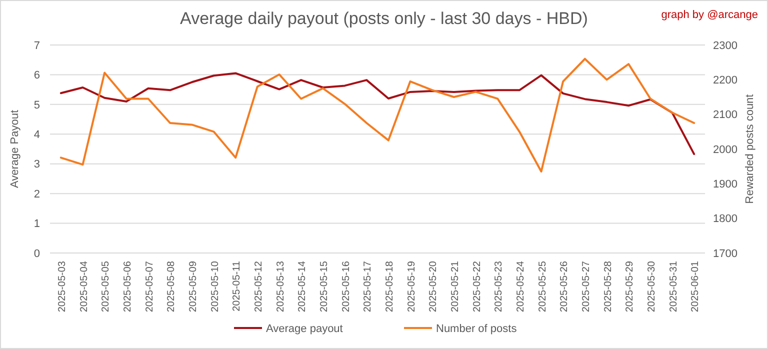 This screenshot has width=768, height=349. I want to click on x-tick-label: 2025-05-23, so click(499, 286).